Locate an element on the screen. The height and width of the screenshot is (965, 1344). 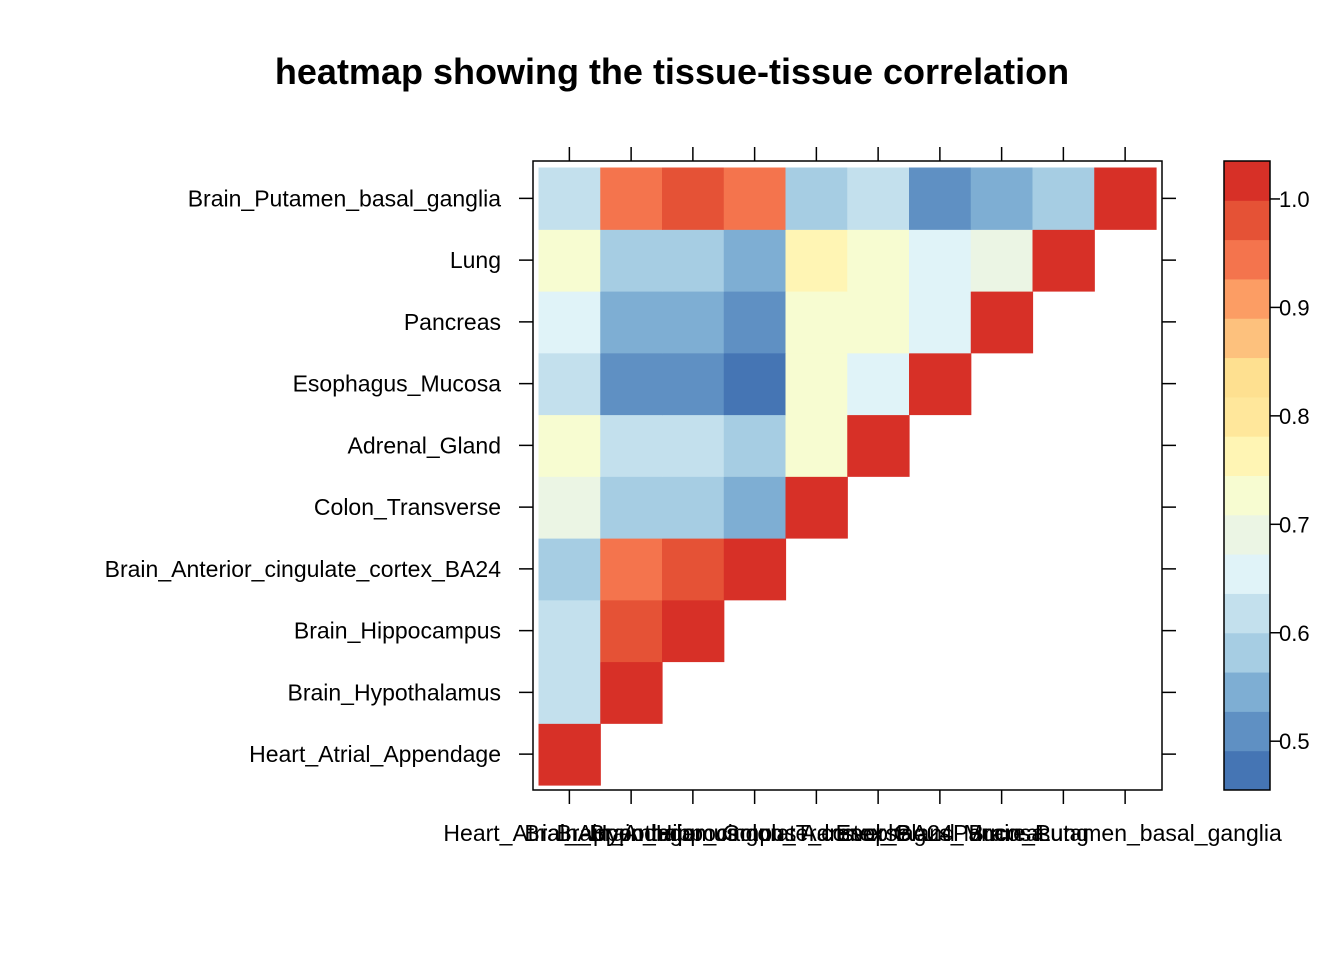
y-tick-label: Adrenal_Gland is located at coordinates (424, 445).